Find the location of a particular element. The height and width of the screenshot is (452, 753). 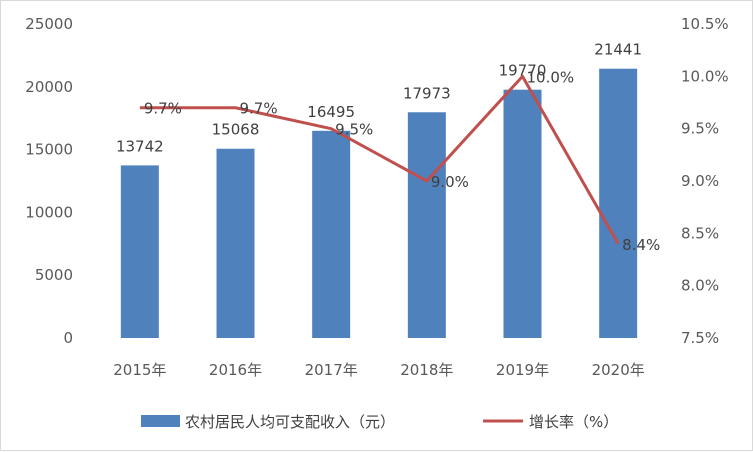

left-tick-1: 5000 is located at coordinates (54, 275).